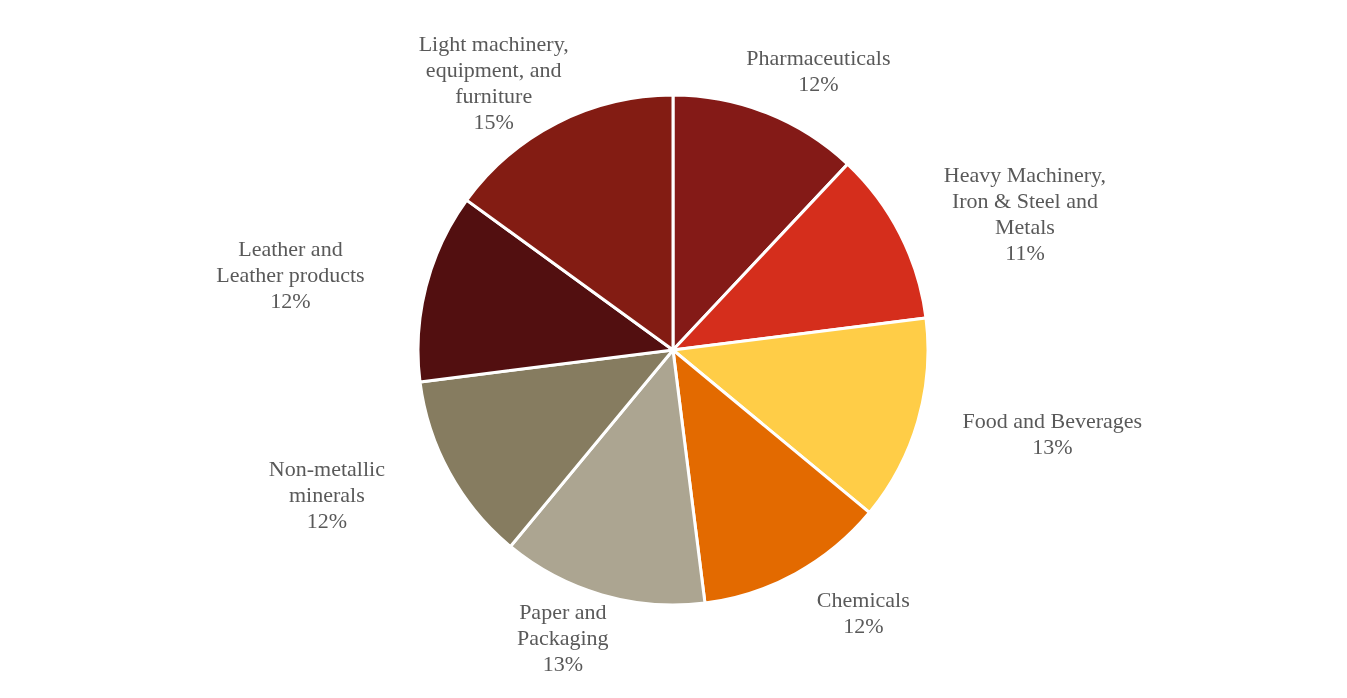 The width and height of the screenshot is (1347, 698). Describe the element at coordinates (562, 625) in the screenshot. I see `slice-label: Paper and Packaging` at that location.